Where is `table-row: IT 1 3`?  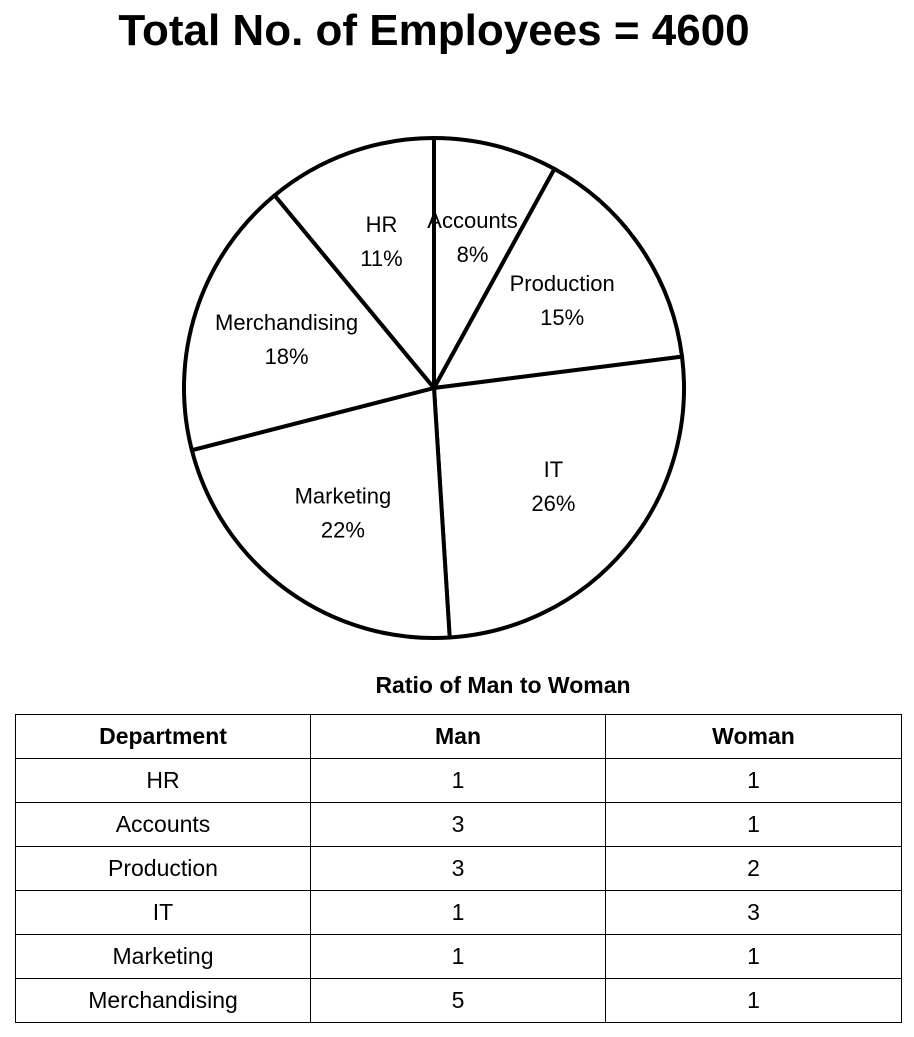 table-row: IT 1 3 is located at coordinates (458, 912).